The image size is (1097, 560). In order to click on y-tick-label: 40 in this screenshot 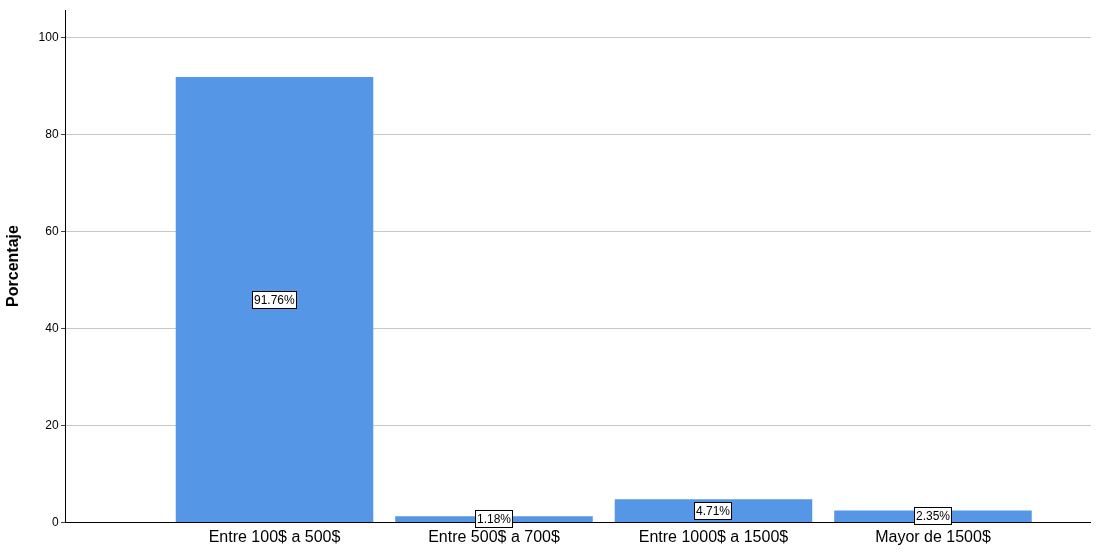, I will do `click(52, 328)`.